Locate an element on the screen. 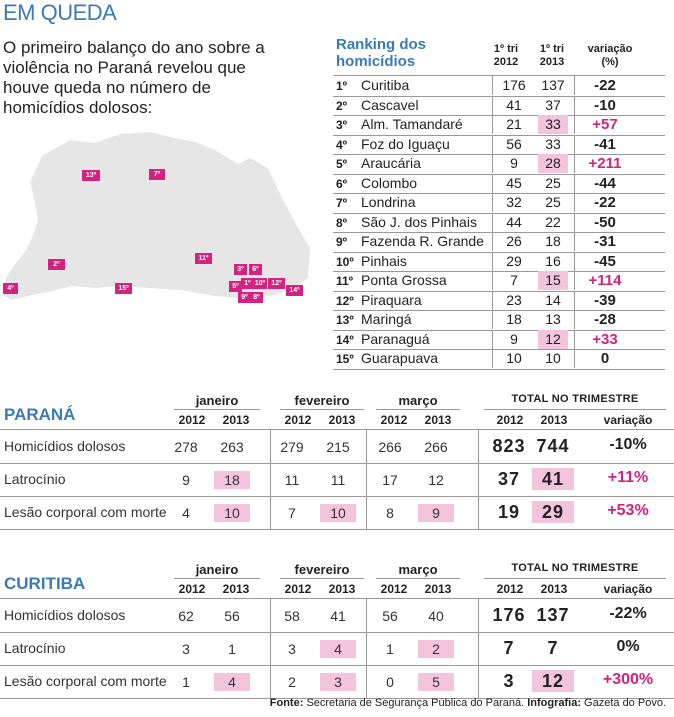 The width and height of the screenshot is (674, 717). parana-month-header: fevereiro is located at coordinates (322, 400).